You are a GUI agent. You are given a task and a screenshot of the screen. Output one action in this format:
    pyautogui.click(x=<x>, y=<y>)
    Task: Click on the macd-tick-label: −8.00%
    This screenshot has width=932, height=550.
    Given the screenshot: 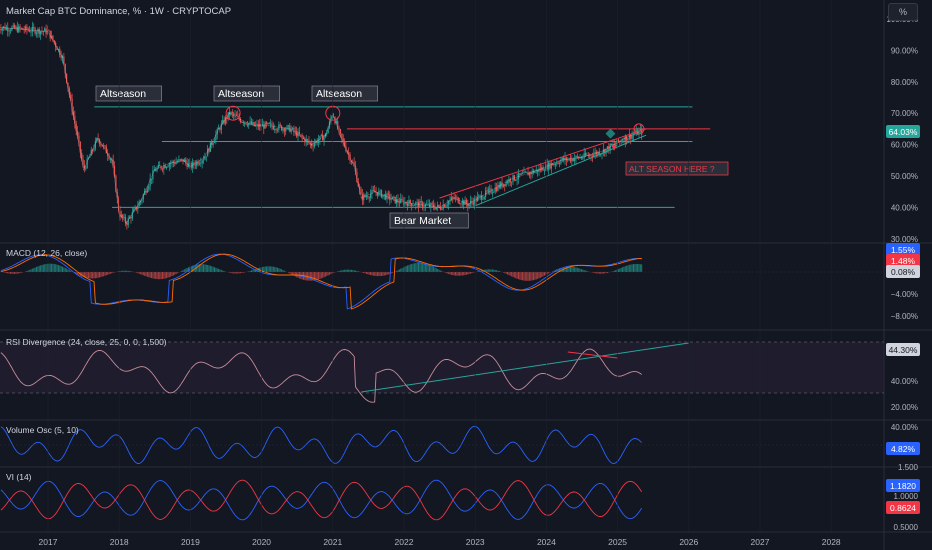 What is the action you would take?
    pyautogui.click(x=904, y=316)
    